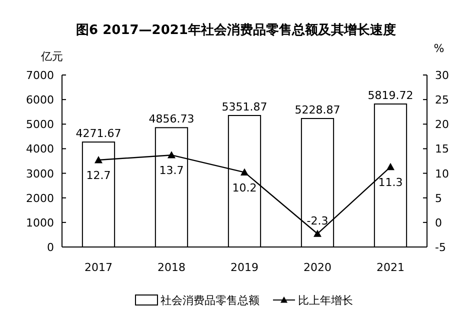 The height and width of the screenshot is (324, 472). Describe the element at coordinates (99, 133) in the screenshot. I see `data-label: 4271.67` at that location.